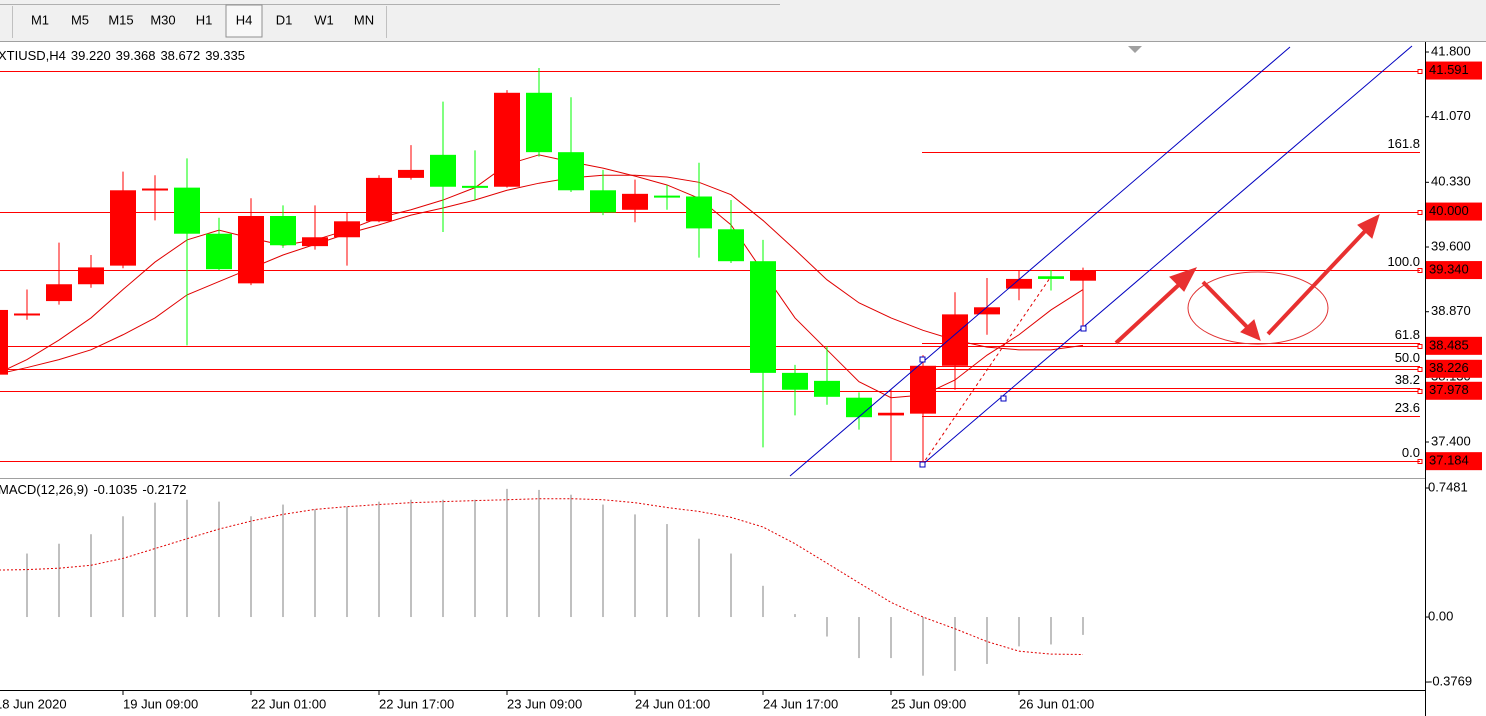  What do you see at coordinates (1451, 245) in the screenshot?
I see `y-tick-label: 39.600` at bounding box center [1451, 245].